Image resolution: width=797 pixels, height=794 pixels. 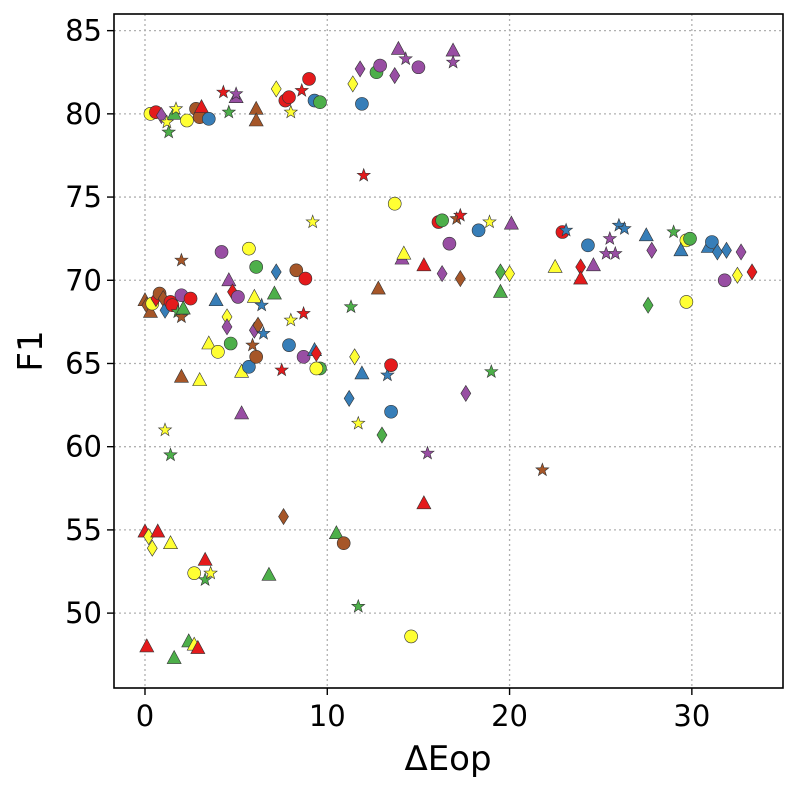 What do you see at coordinates (83, 530) in the screenshot?
I see `y-tick-label: 55` at bounding box center [83, 530].